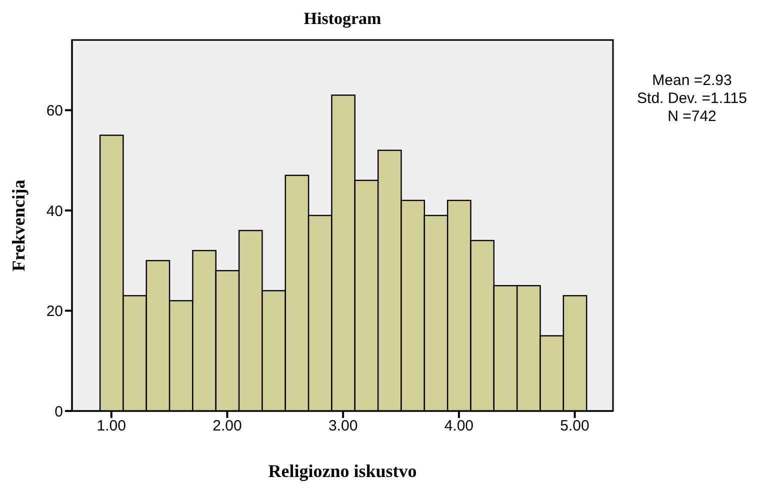  I want to click on chart-title: Histogram, so click(342, 19).